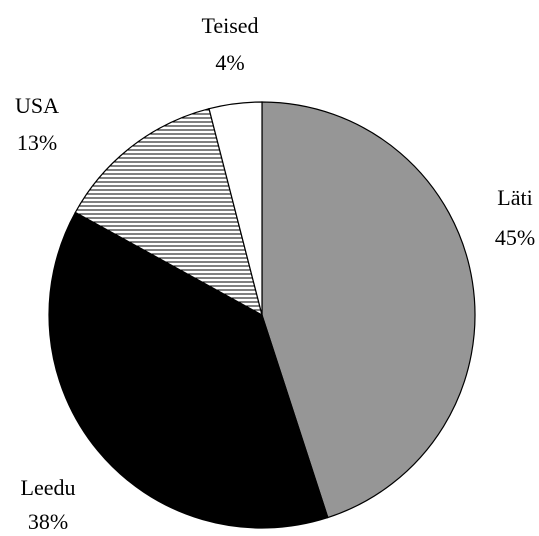  What do you see at coordinates (229, 25) in the screenshot?
I see `slice-label: Teised` at bounding box center [229, 25].